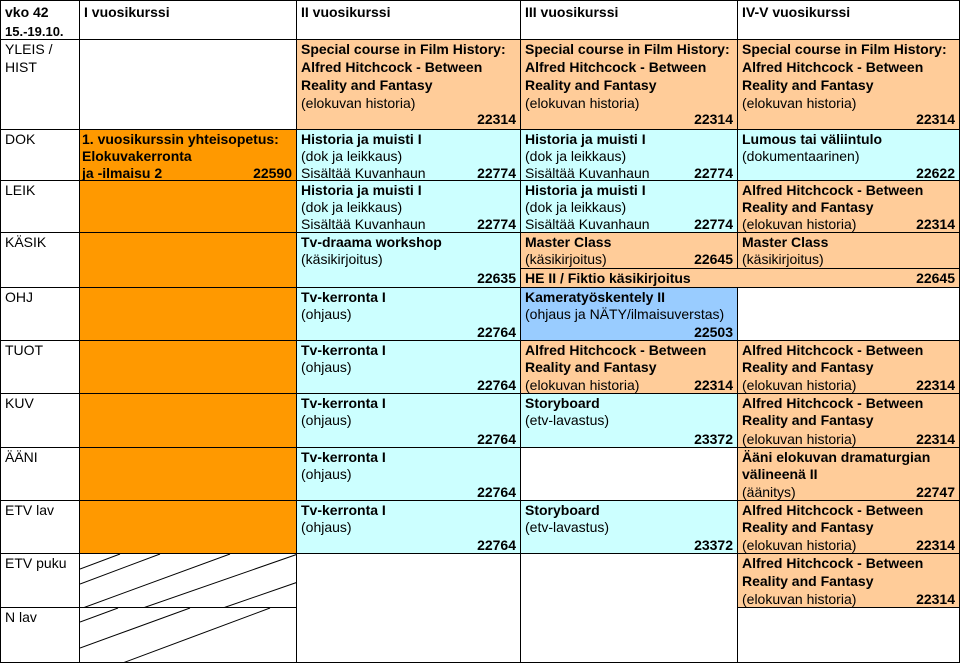 This screenshot has width=960, height=663. Describe the element at coordinates (40, 155) in the screenshot. I see `row-header-dok: DOK` at that location.